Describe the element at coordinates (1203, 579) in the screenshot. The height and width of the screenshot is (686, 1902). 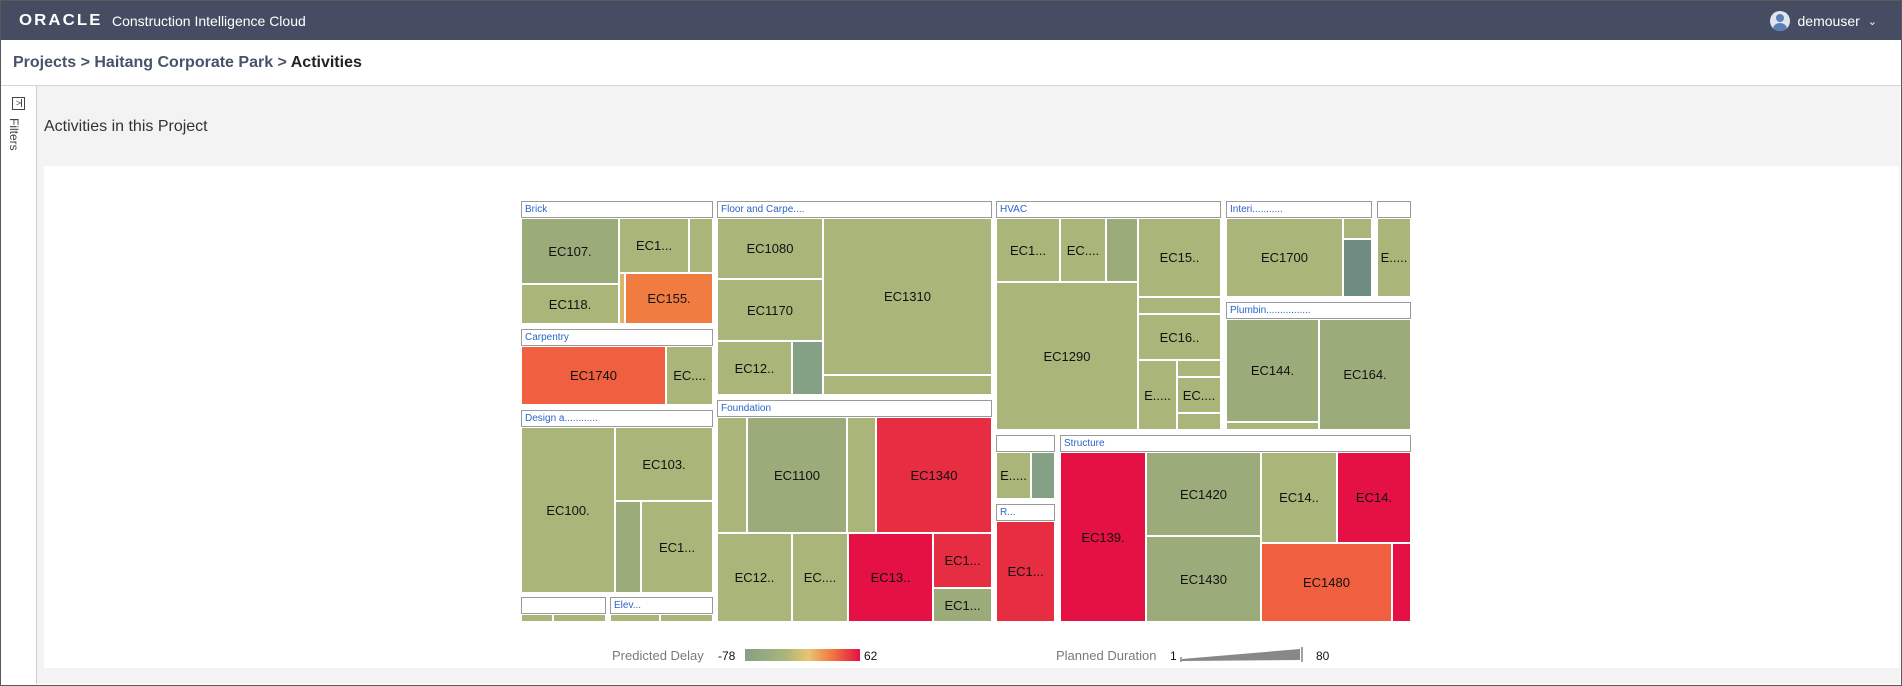
I see `activity-cell: EC1430` at that location.